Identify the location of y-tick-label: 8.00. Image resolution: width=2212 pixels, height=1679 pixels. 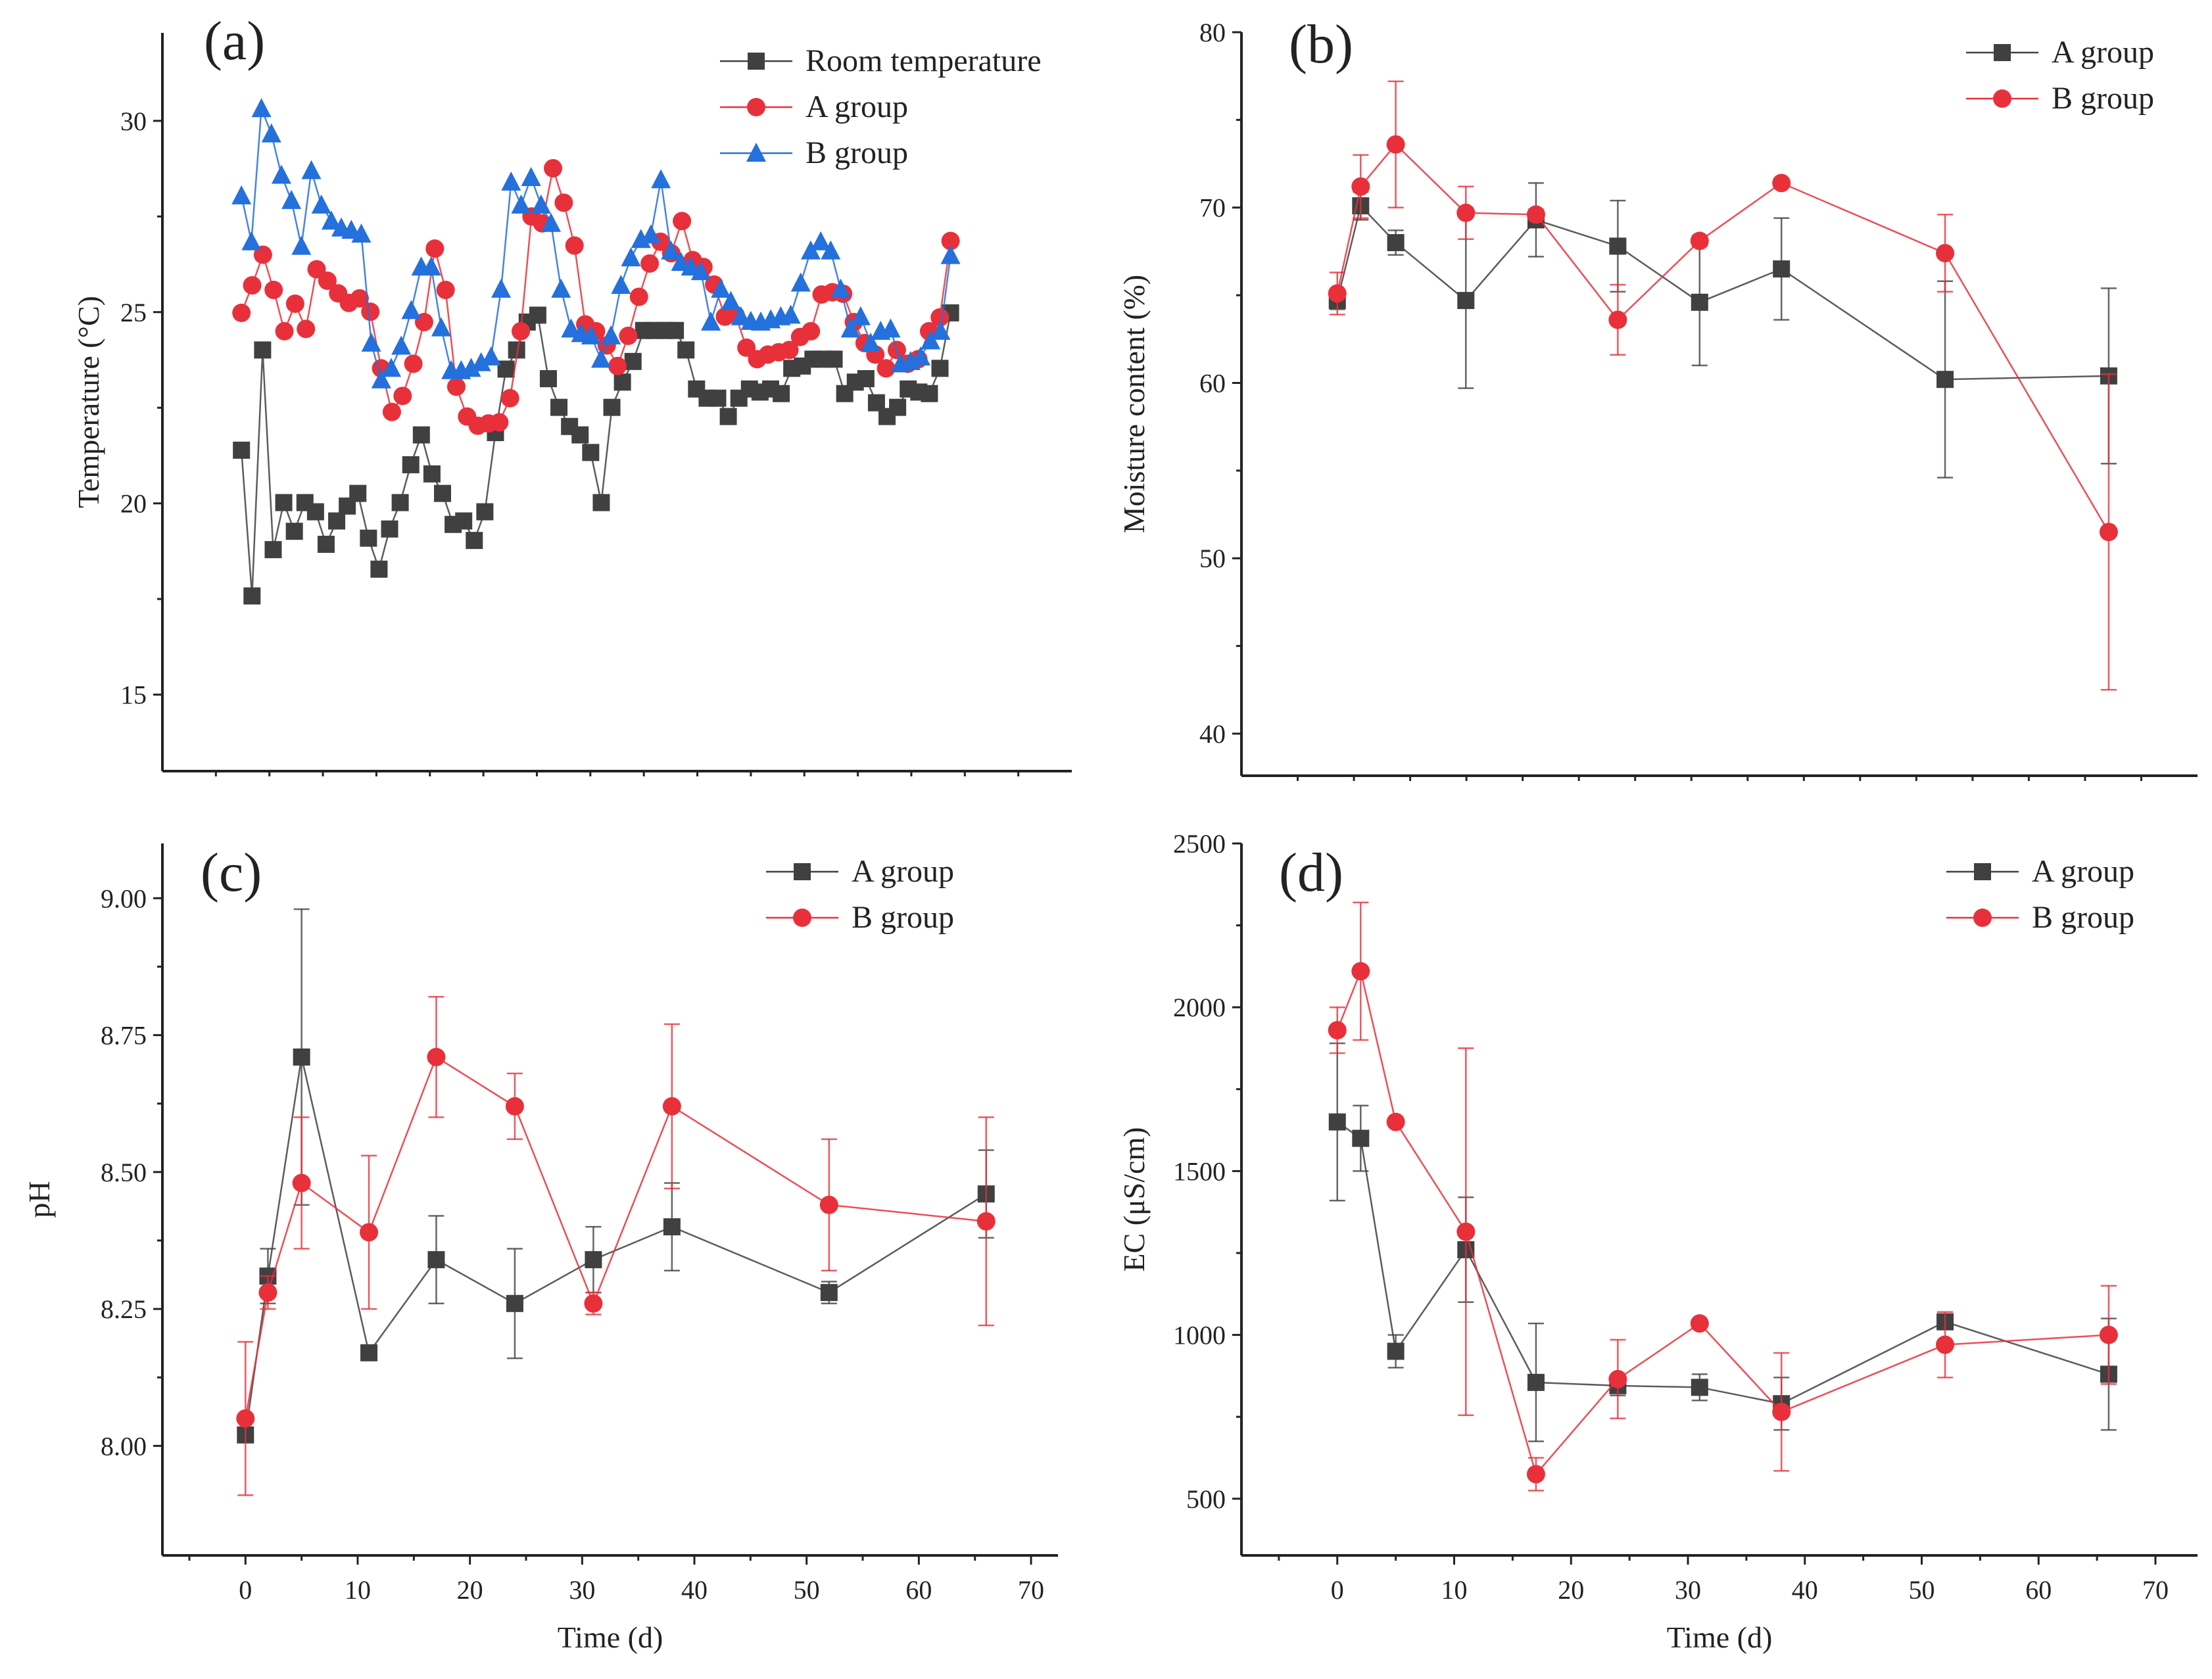
(124, 1446).